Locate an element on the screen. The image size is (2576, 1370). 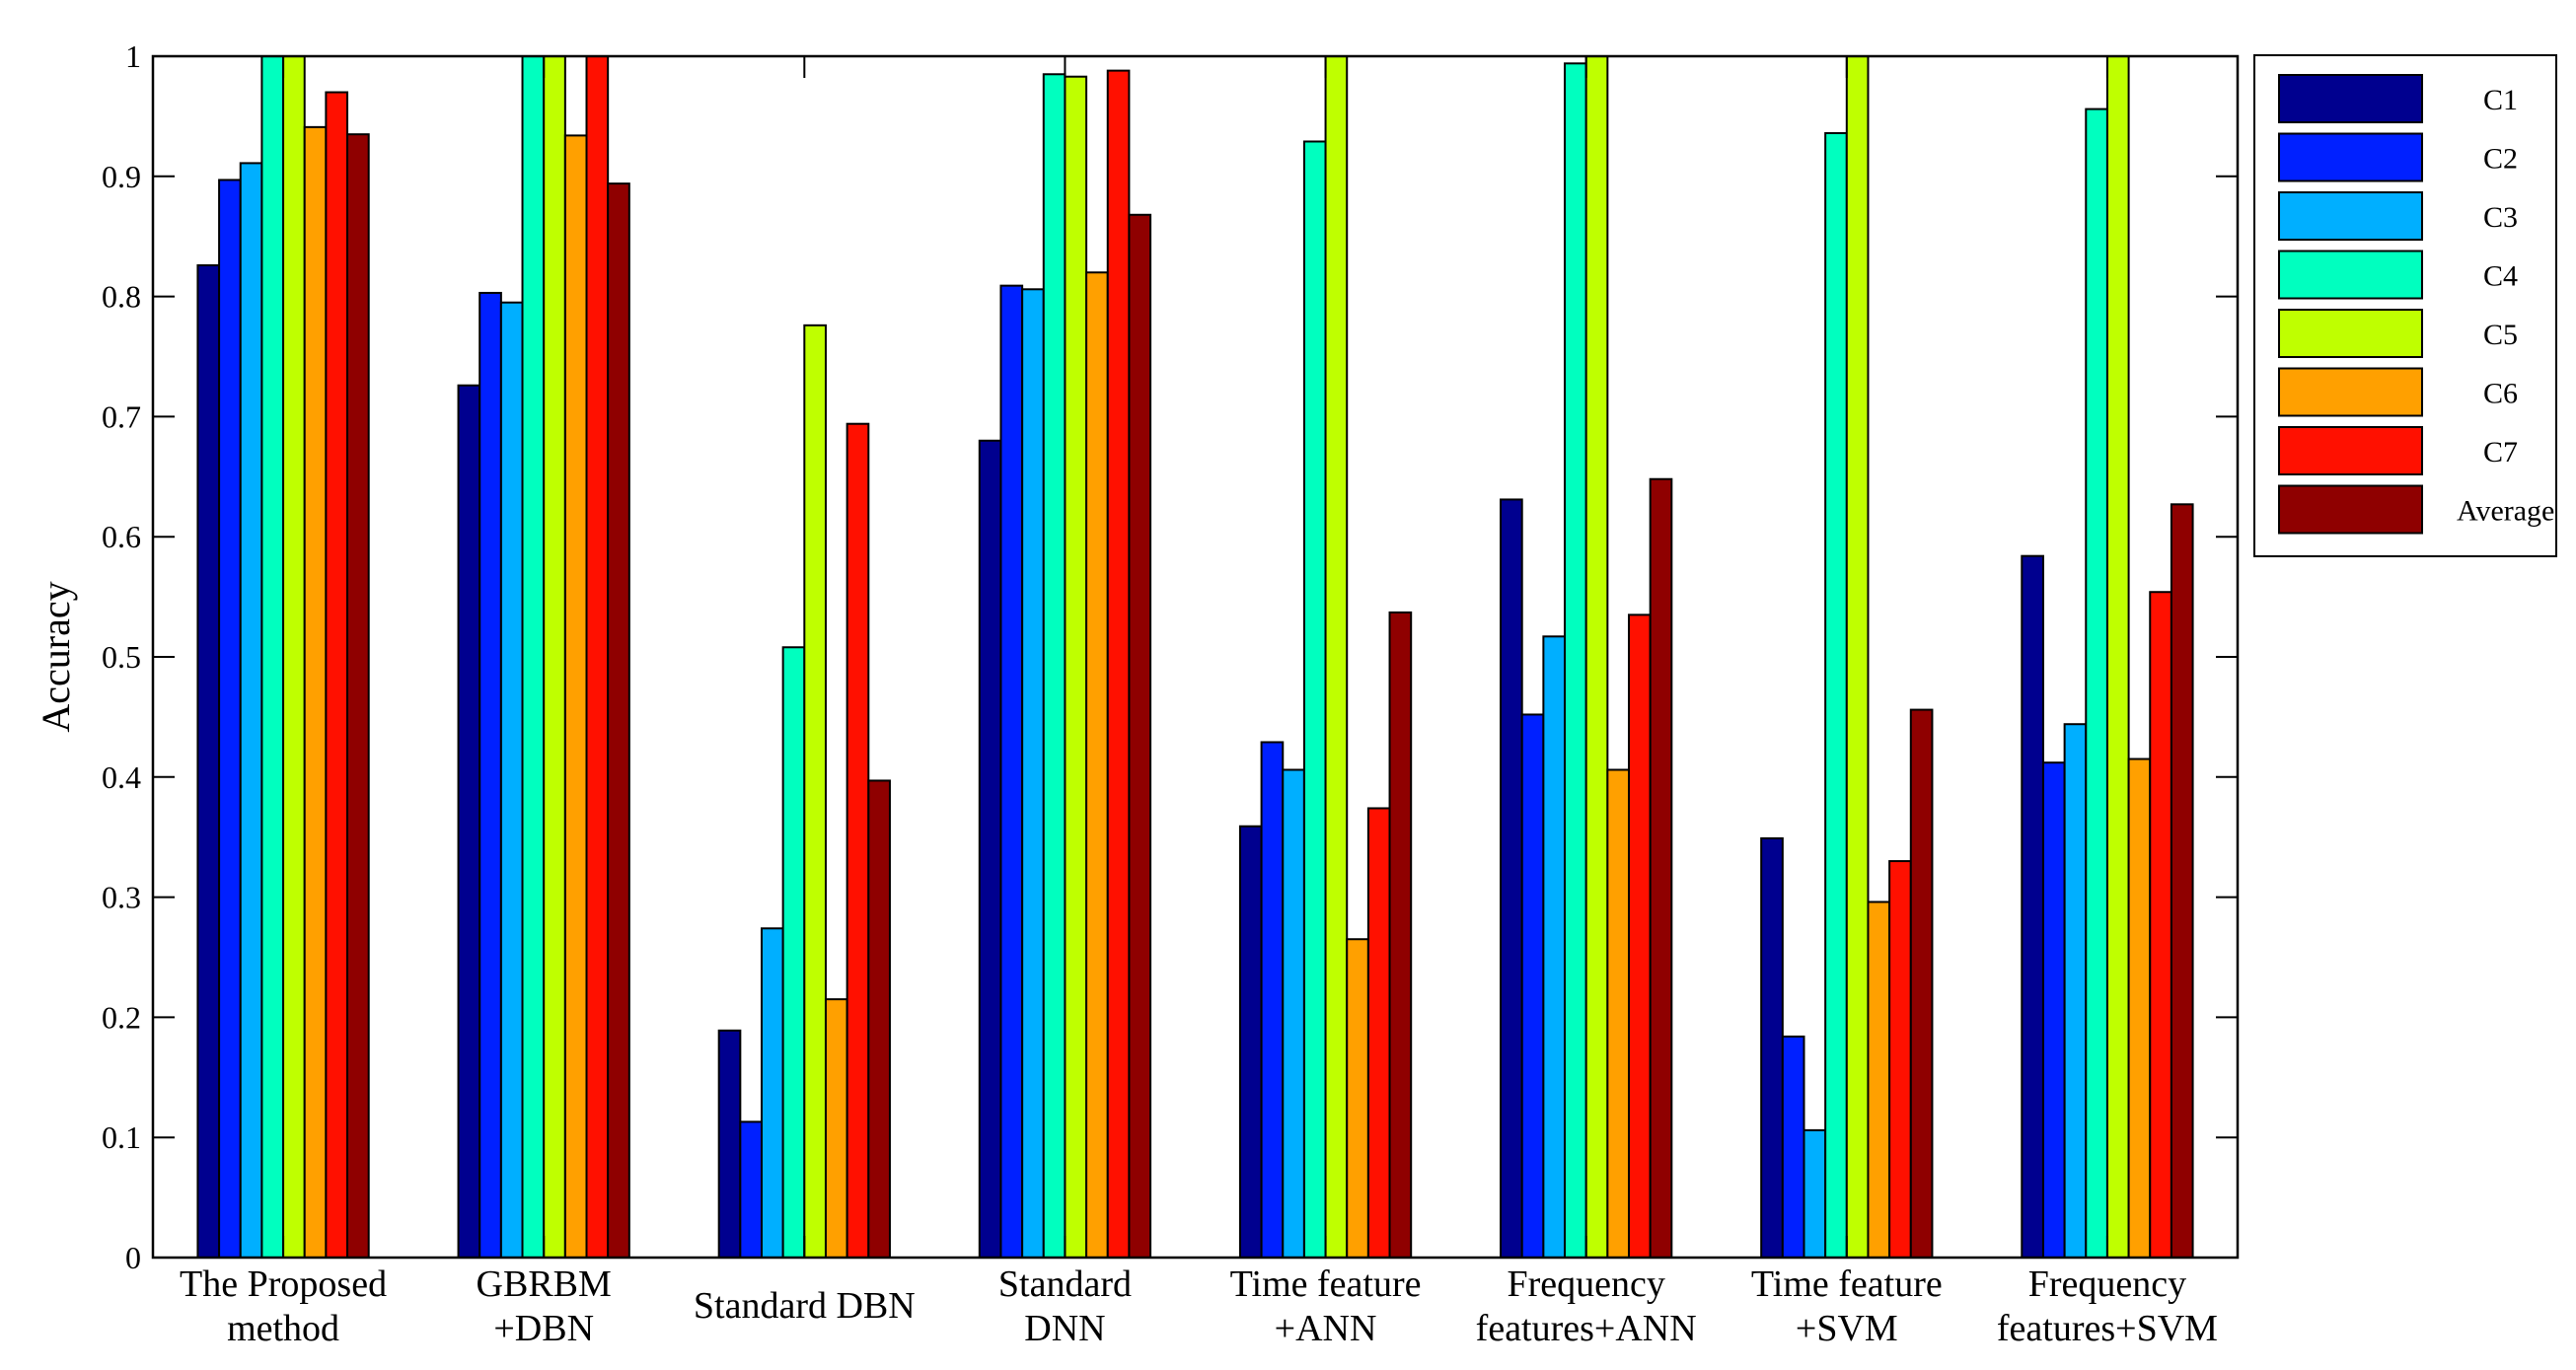
y-tick-label: 0.1 is located at coordinates (121, 1137).